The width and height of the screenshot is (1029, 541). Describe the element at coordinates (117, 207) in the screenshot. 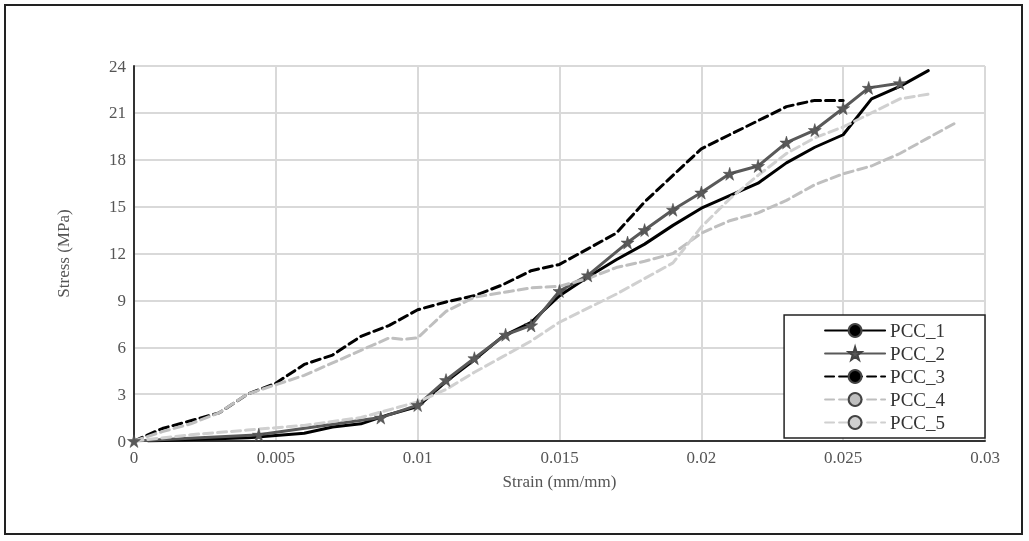

I see `y-tick-label: 15` at that location.